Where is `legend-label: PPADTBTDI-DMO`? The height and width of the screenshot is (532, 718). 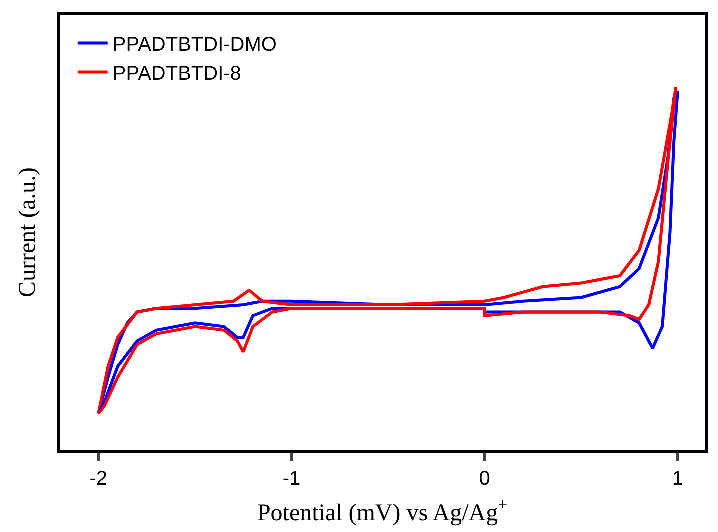
legend-label: PPADTBTDI-DMO is located at coordinates (194, 45).